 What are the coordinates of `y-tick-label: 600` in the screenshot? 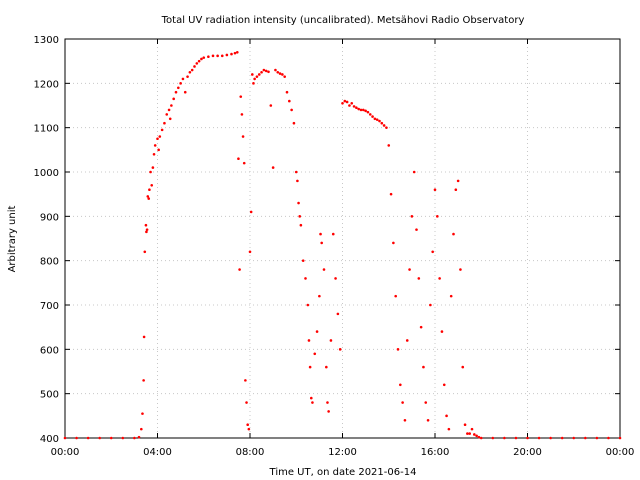 It's located at (49, 350).